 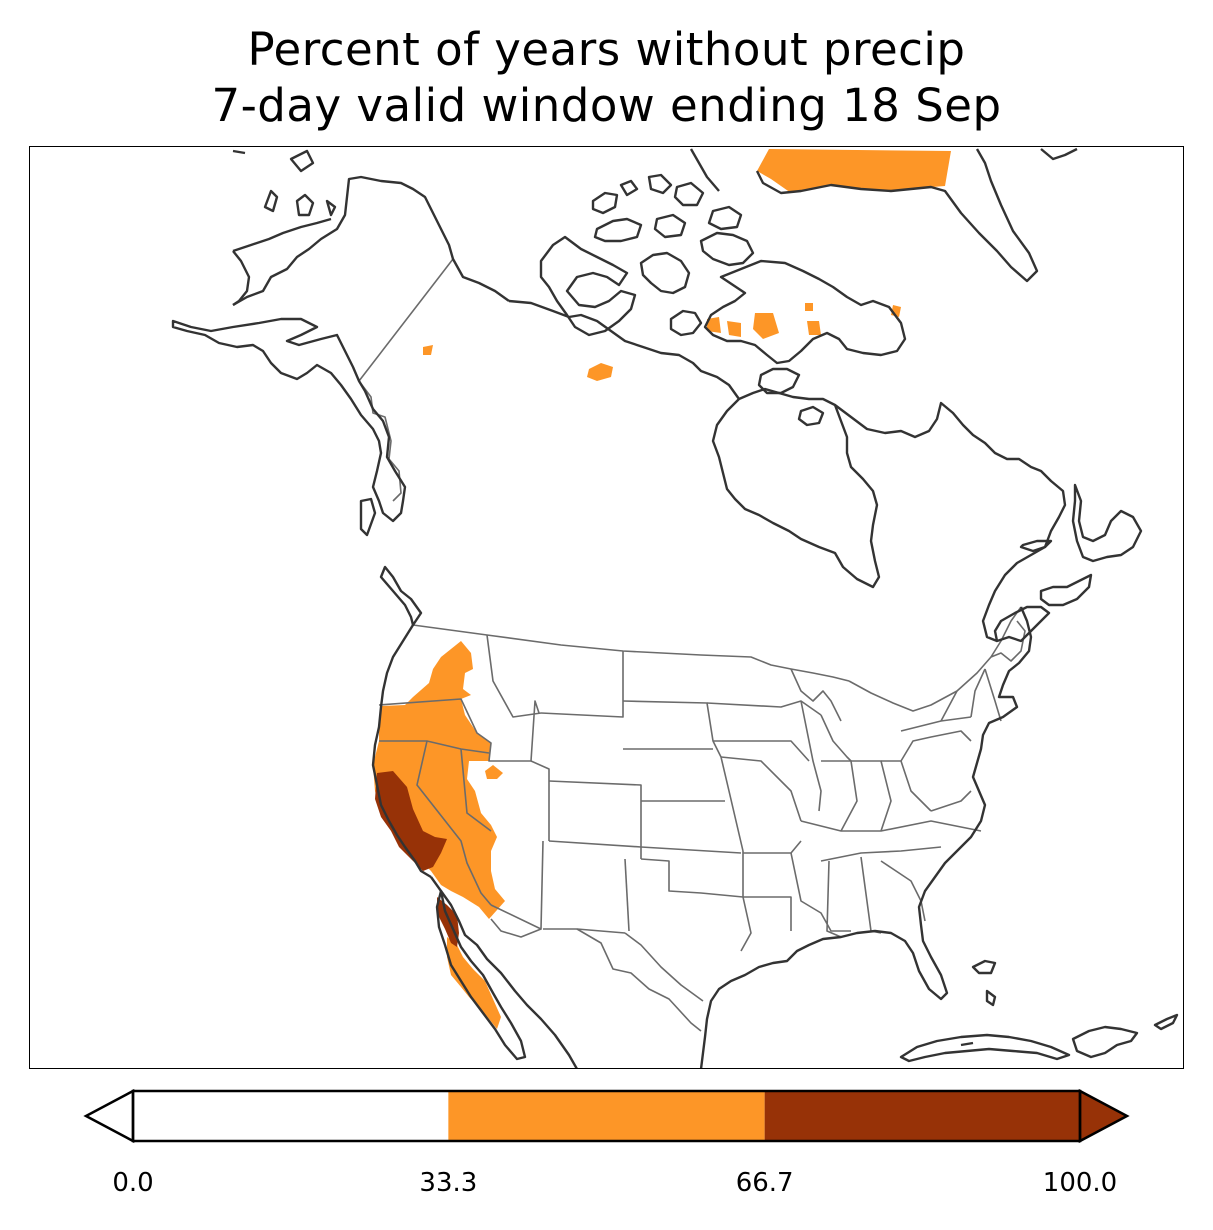 I want to click on colorbar-bins, so click(x=606, y=1116).